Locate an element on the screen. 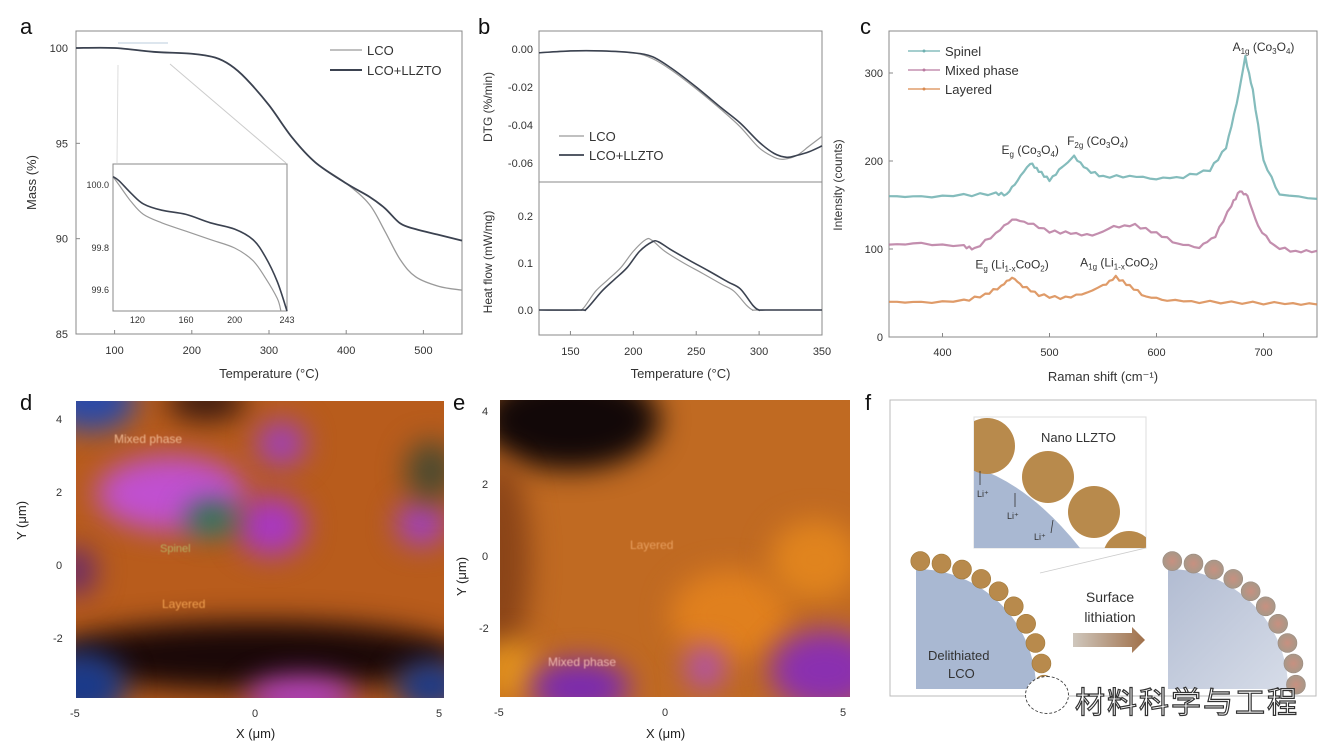  y-tick-label: 0 is located at coordinates (880, 338).